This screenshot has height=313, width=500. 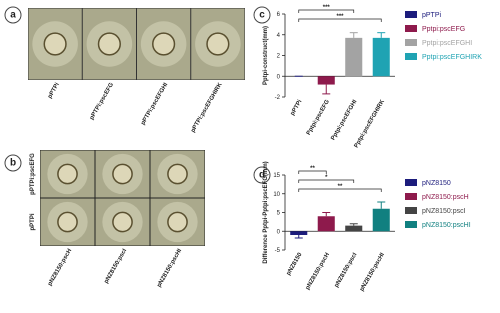 I want to click on photo-label: pNZ8150:pscHI, so click(x=169, y=268).